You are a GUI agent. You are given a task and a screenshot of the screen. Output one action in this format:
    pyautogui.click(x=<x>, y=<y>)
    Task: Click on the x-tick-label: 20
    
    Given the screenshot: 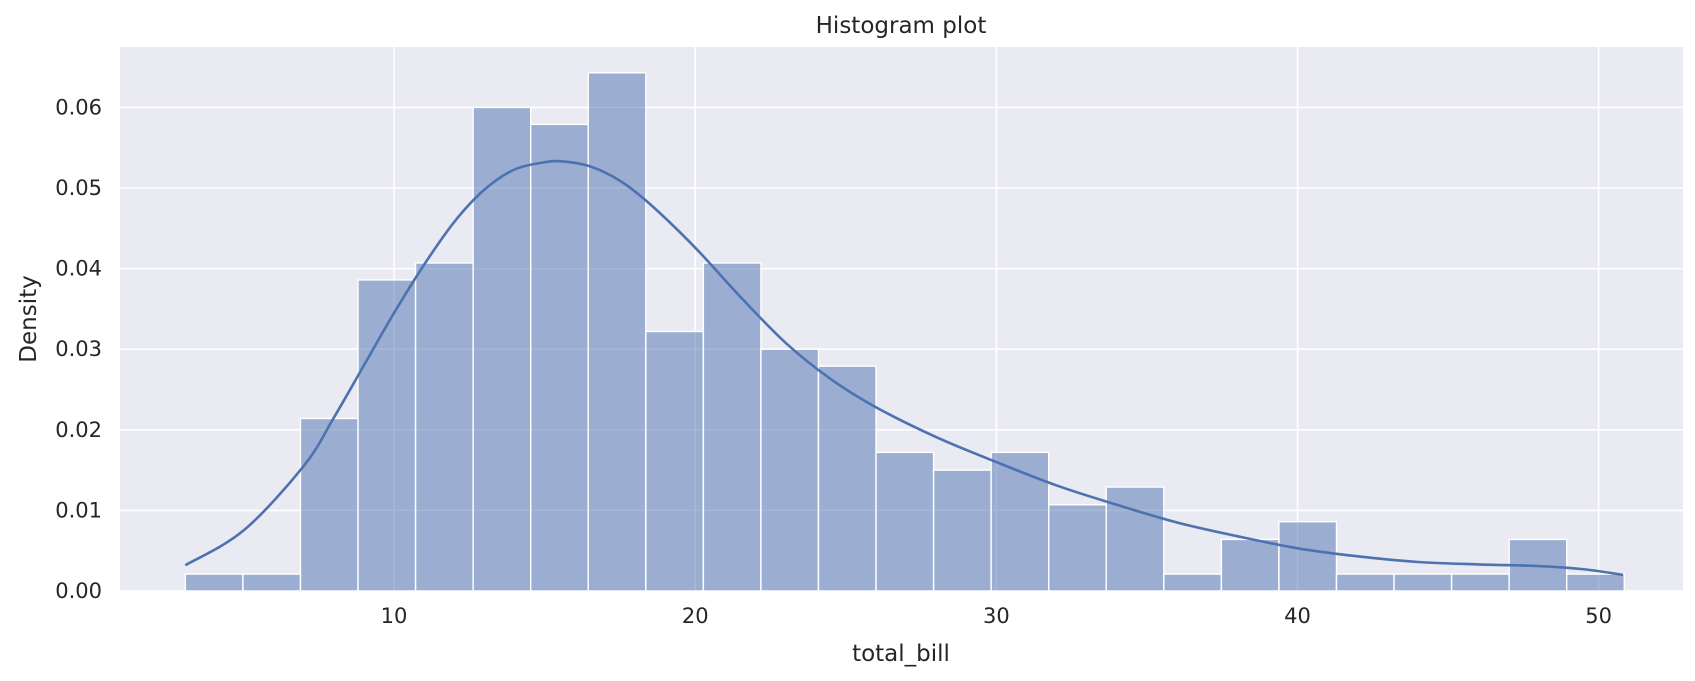 What is the action you would take?
    pyautogui.click(x=695, y=616)
    